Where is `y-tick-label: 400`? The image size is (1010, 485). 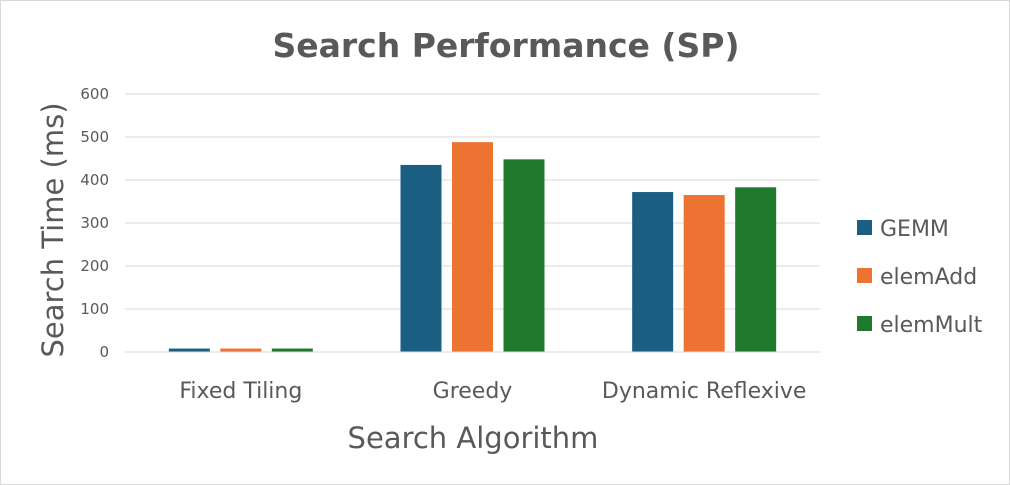
y-tick-label: 400 is located at coordinates (94, 180).